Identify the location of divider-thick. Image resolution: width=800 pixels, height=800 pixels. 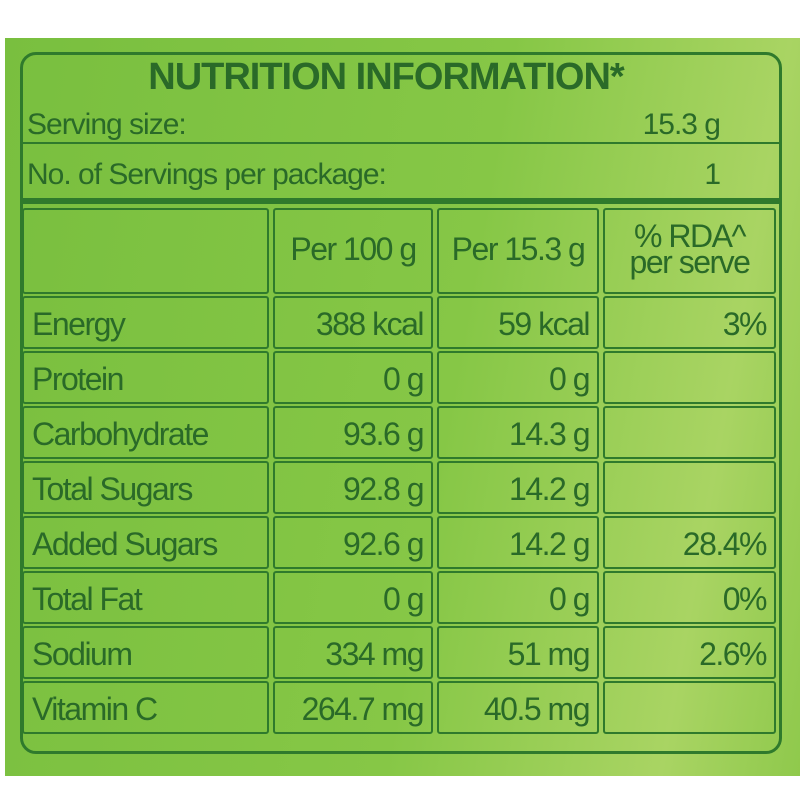
(401, 201).